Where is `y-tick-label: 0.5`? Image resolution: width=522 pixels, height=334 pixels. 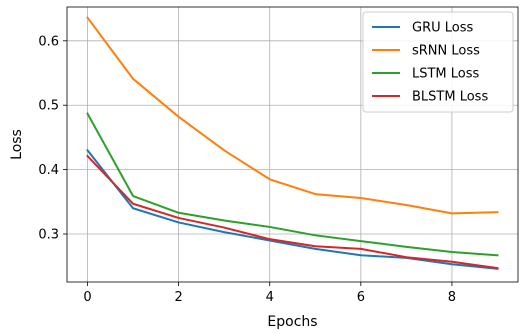
y-tick-label: 0.5 is located at coordinates (48, 106).